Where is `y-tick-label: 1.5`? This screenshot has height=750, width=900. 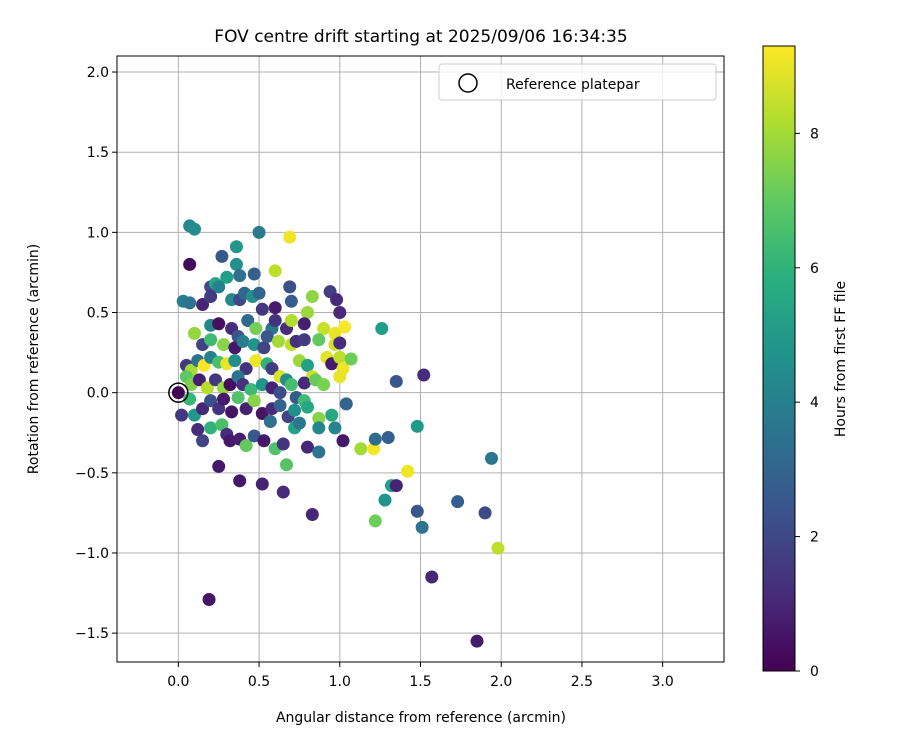 y-tick-label: 1.5 is located at coordinates (98, 153).